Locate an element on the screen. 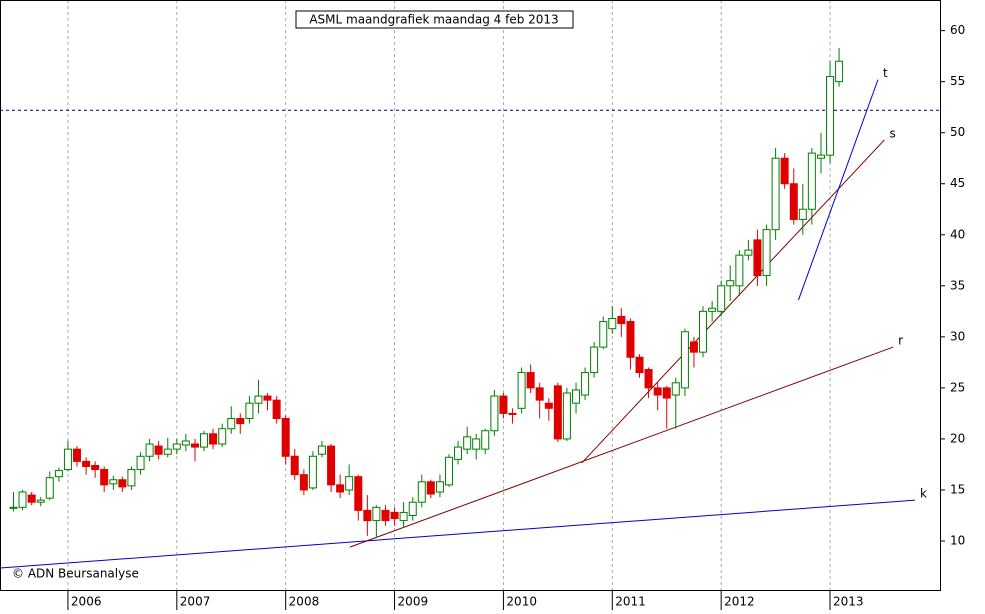 This screenshot has width=985, height=614. y-tick-label: 15 is located at coordinates (957, 489).